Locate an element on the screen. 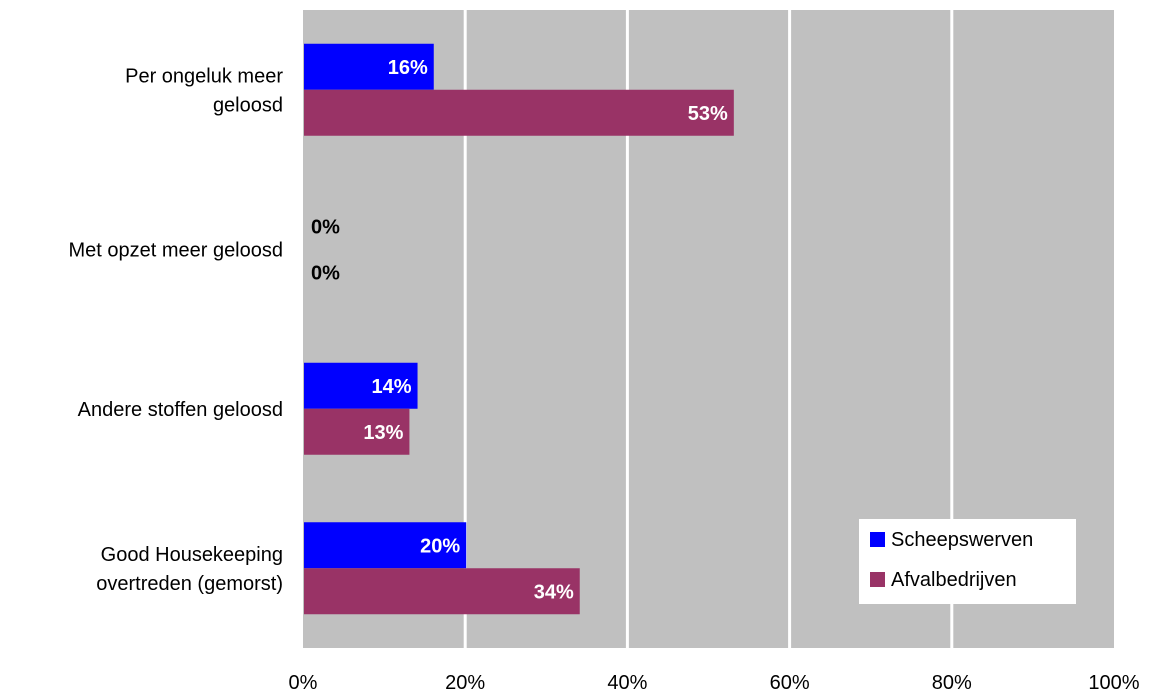 The height and width of the screenshot is (694, 1149). category-label: geloosd is located at coordinates (248, 105).